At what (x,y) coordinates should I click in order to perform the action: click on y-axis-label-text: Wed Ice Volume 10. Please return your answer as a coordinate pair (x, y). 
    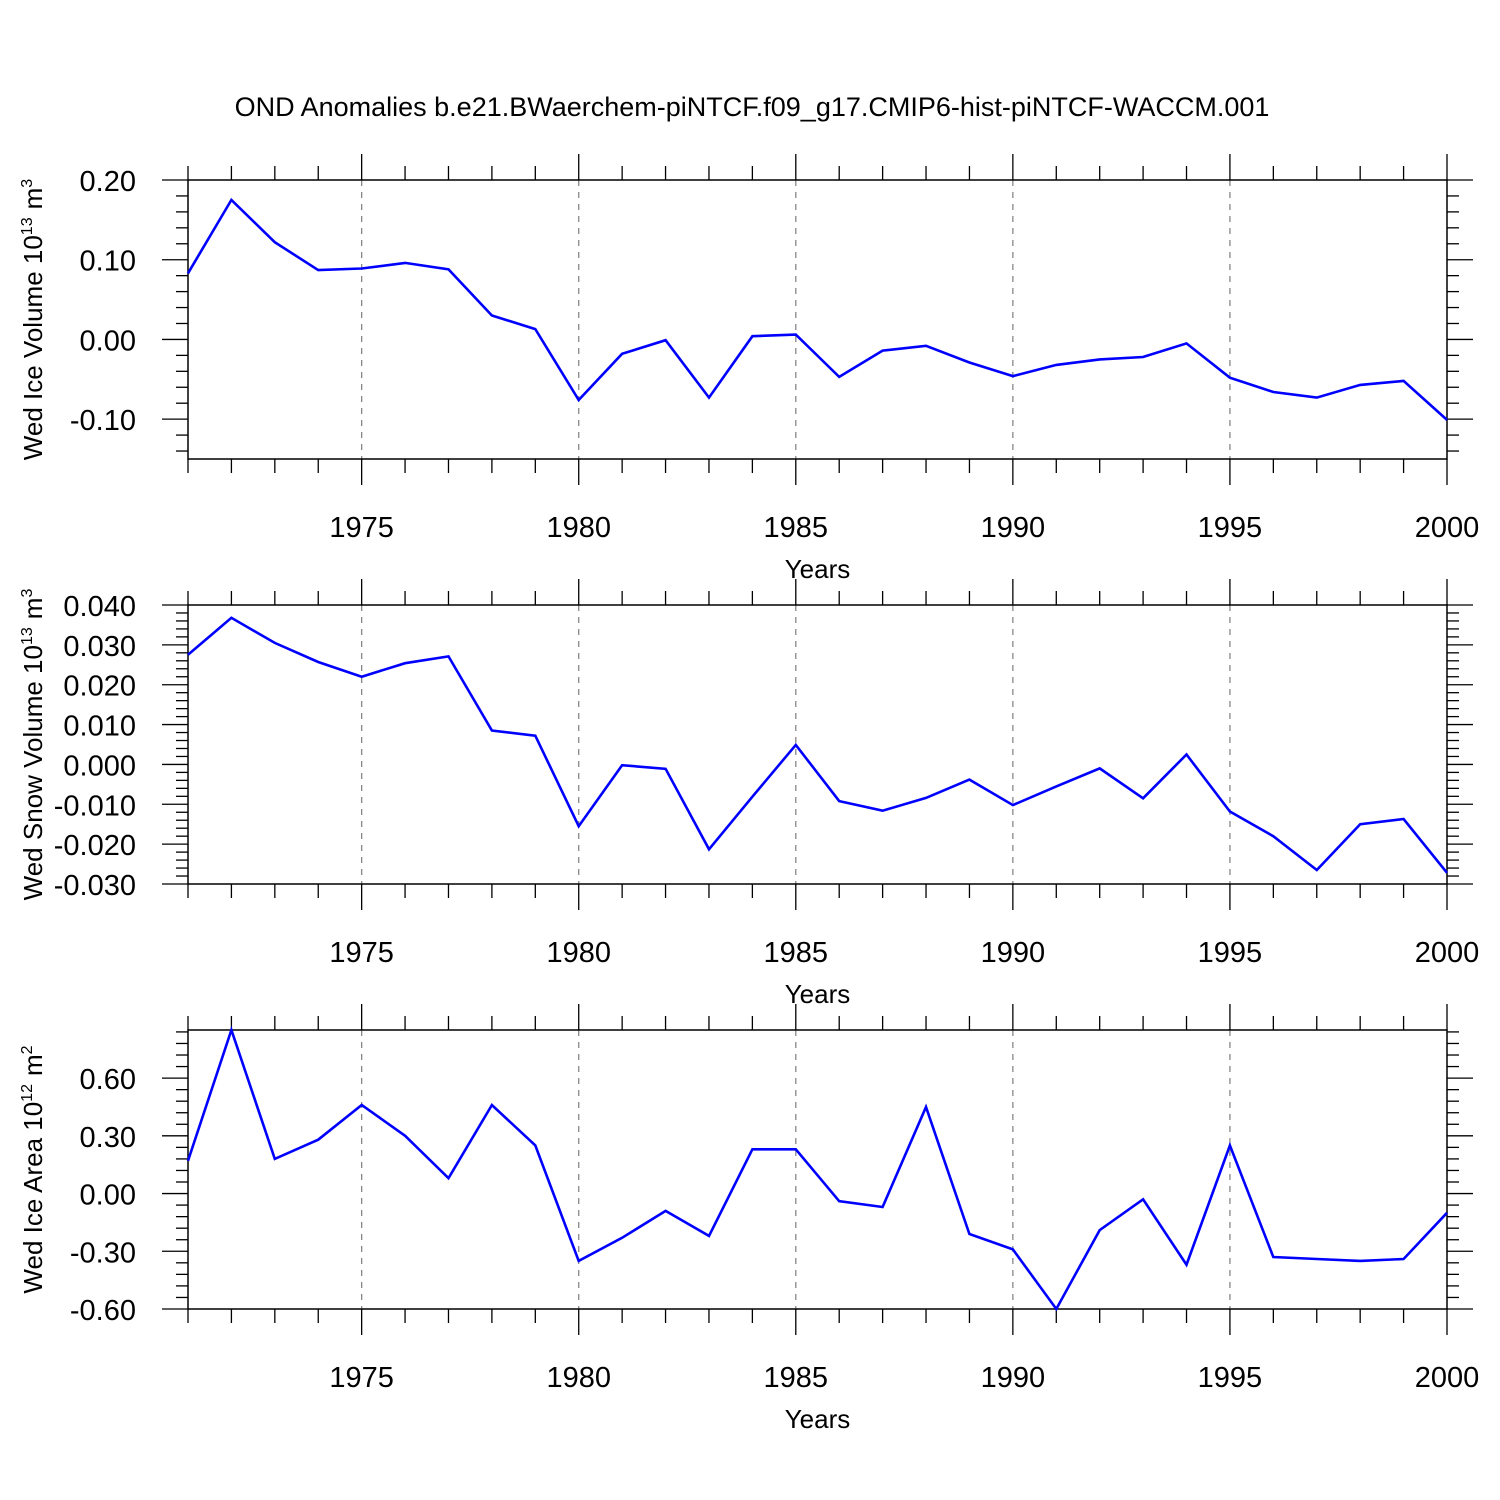
    Looking at the image, I should click on (33, 347).